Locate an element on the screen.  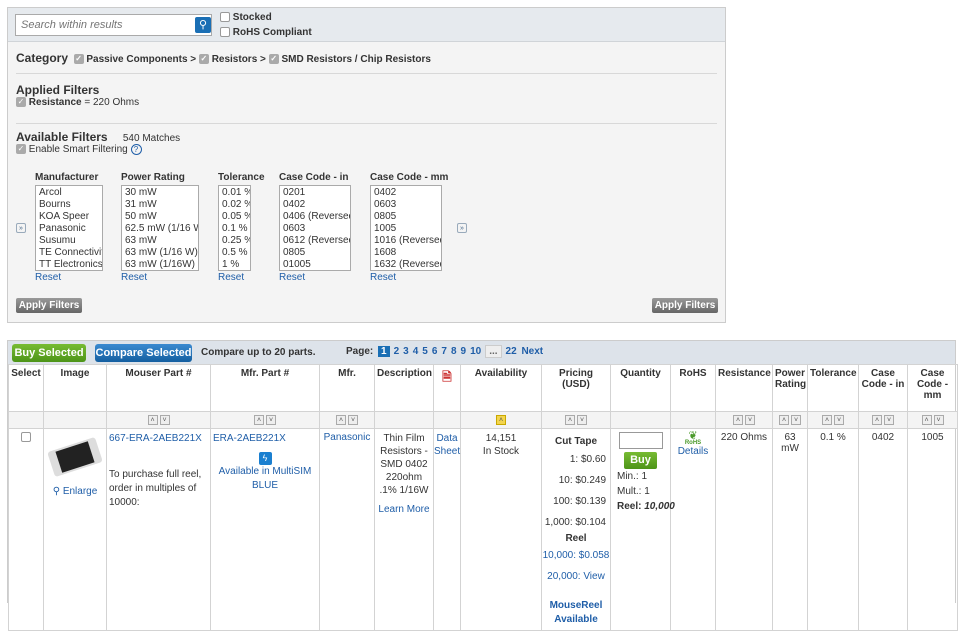
multisim-icon: ϟ is located at coordinates (265, 458).